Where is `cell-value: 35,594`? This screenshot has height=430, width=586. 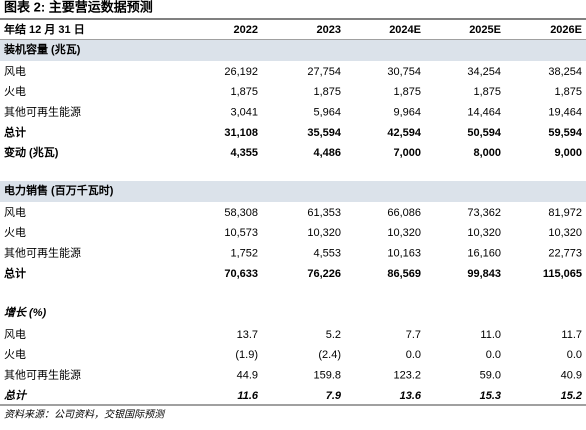
cell-value: 35,594 is located at coordinates (324, 133).